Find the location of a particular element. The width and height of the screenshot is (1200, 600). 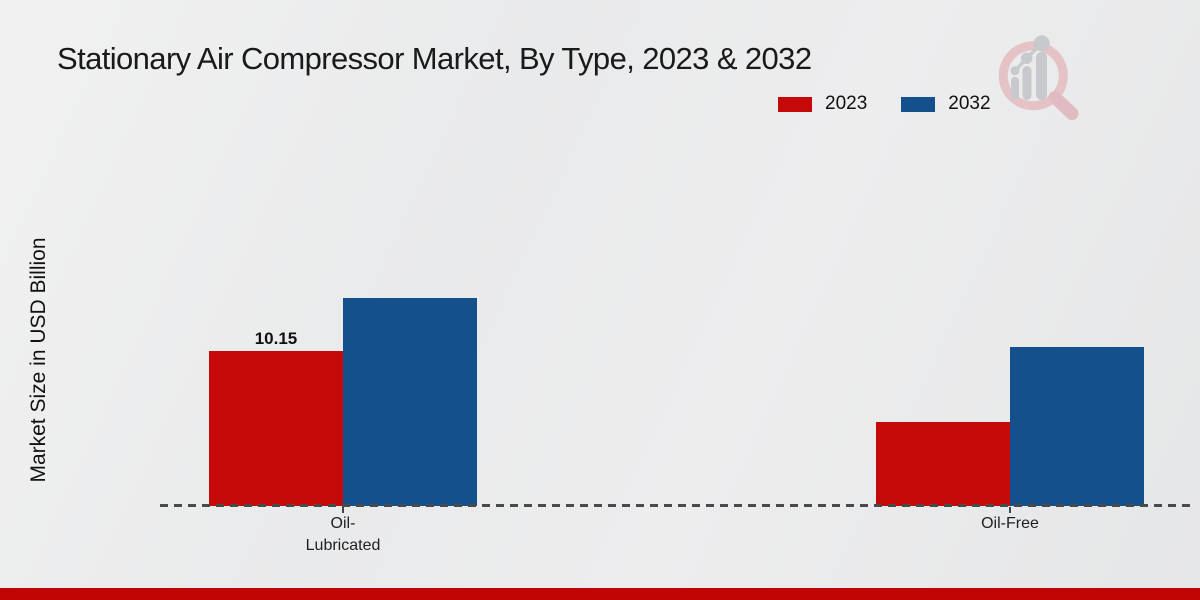

bar-2032-oil-free is located at coordinates (1077, 426).